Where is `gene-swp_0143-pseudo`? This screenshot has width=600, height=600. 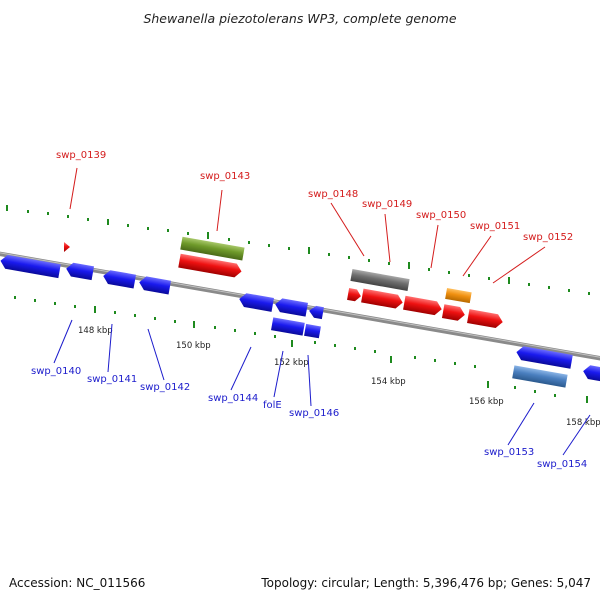 gene-swp_0143-pseudo is located at coordinates (212, 248).